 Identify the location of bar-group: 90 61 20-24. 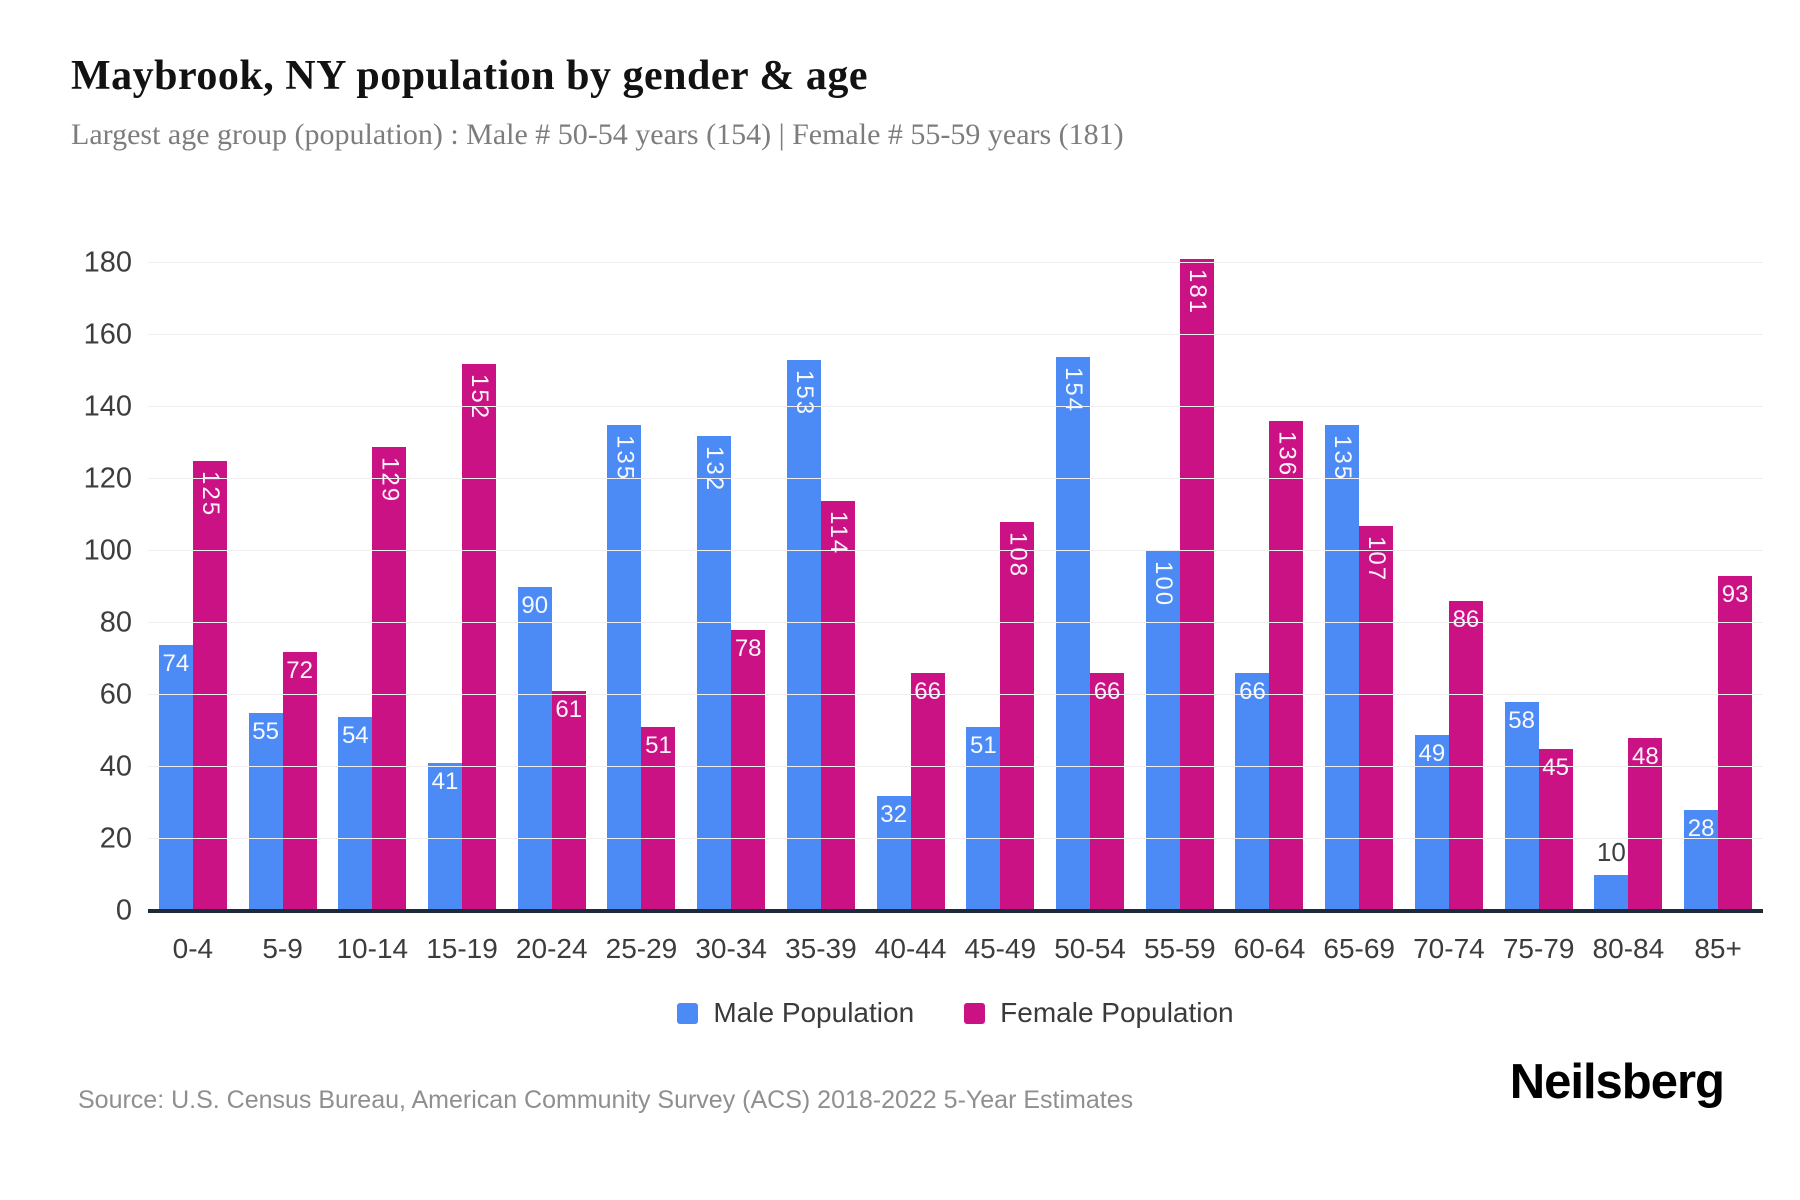
(552, 613).